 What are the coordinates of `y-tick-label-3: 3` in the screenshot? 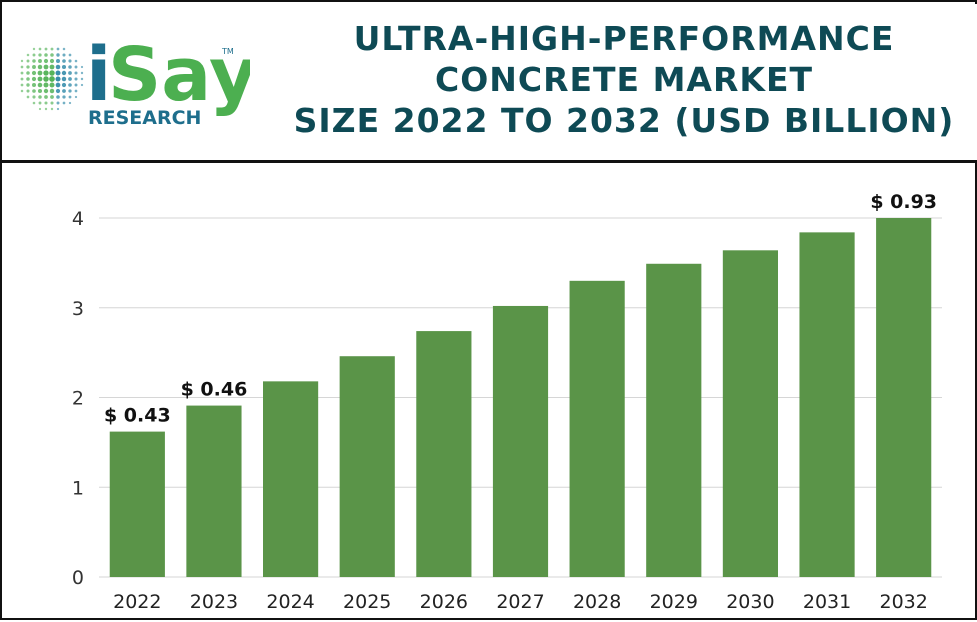 It's located at (78, 309).